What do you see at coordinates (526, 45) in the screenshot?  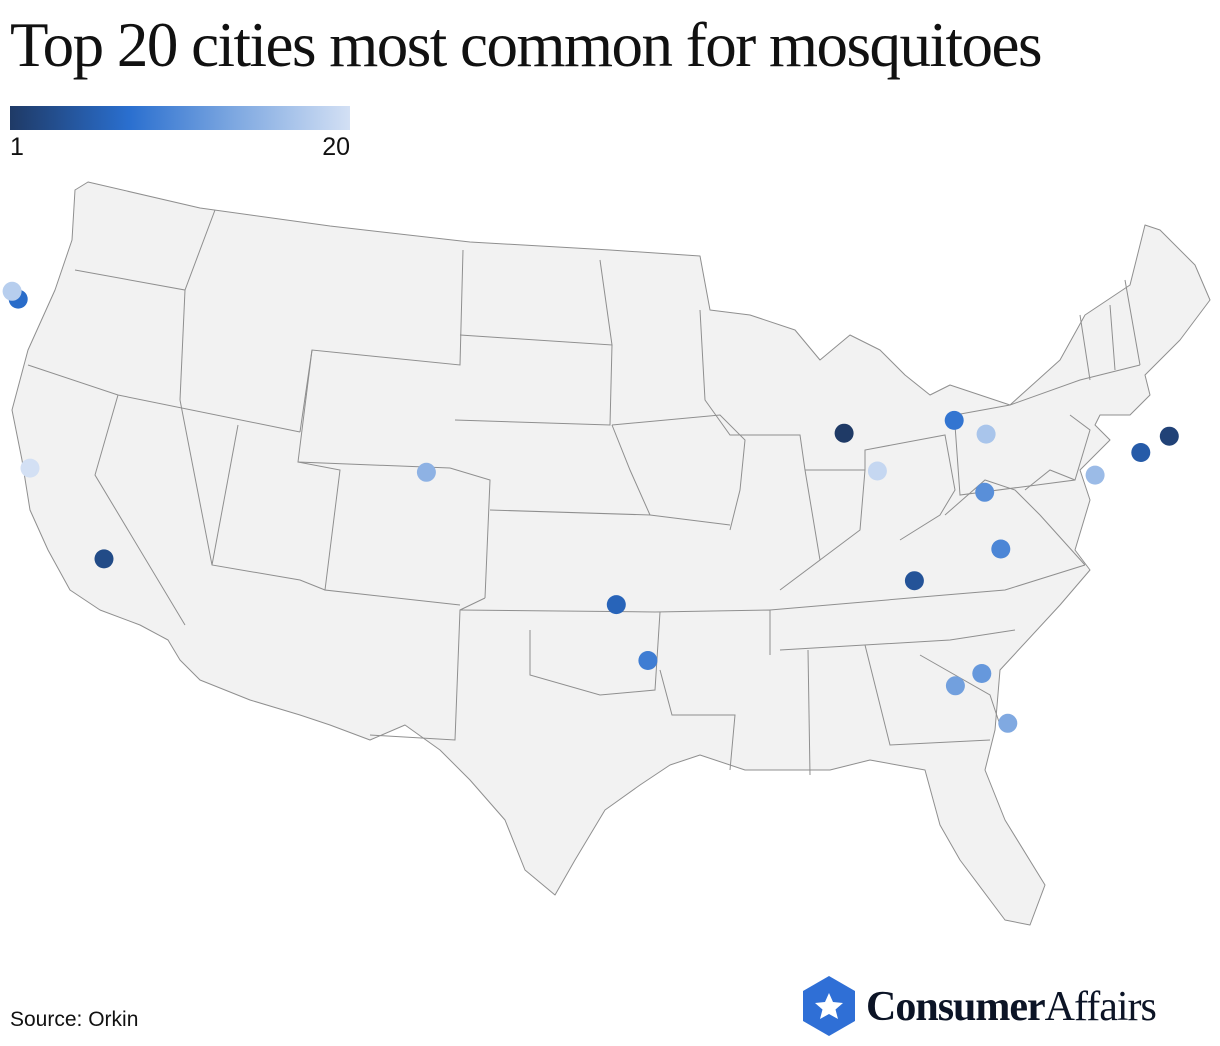 I see `chart-title: Top 20 cities most common for mosquitoes` at bounding box center [526, 45].